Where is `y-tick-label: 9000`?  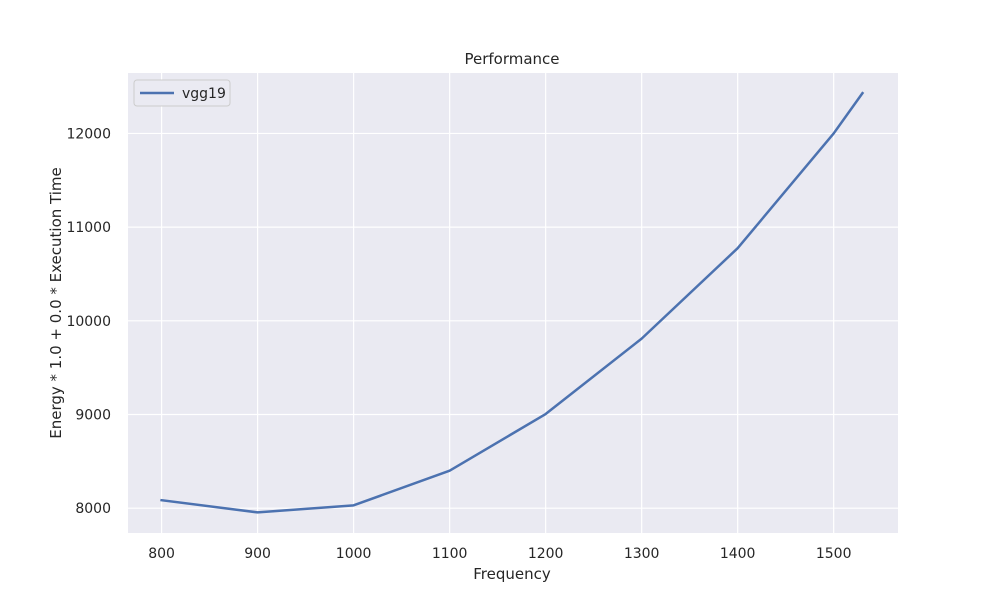 y-tick-label: 9000 is located at coordinates (93, 415).